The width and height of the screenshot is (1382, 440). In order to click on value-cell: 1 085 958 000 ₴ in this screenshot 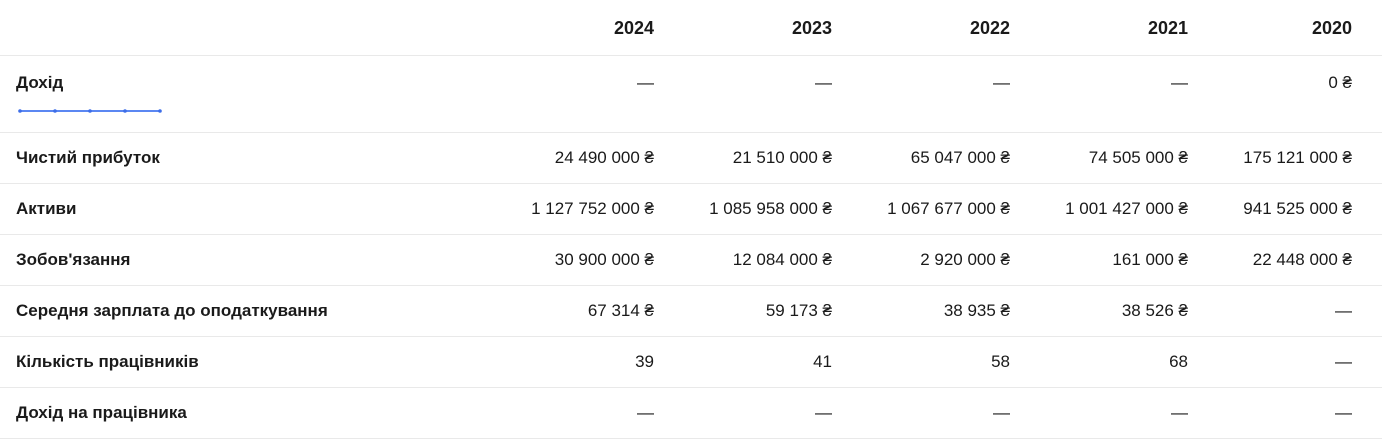, I will do `click(759, 209)`.